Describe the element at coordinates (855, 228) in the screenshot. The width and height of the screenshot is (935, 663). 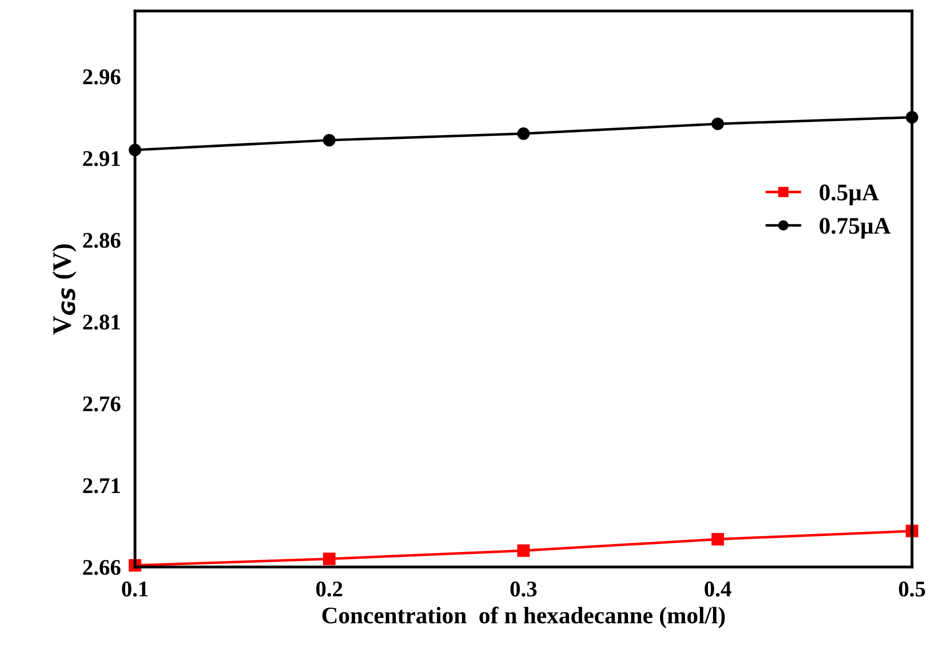
I see `legend-label: 0.75µA` at that location.